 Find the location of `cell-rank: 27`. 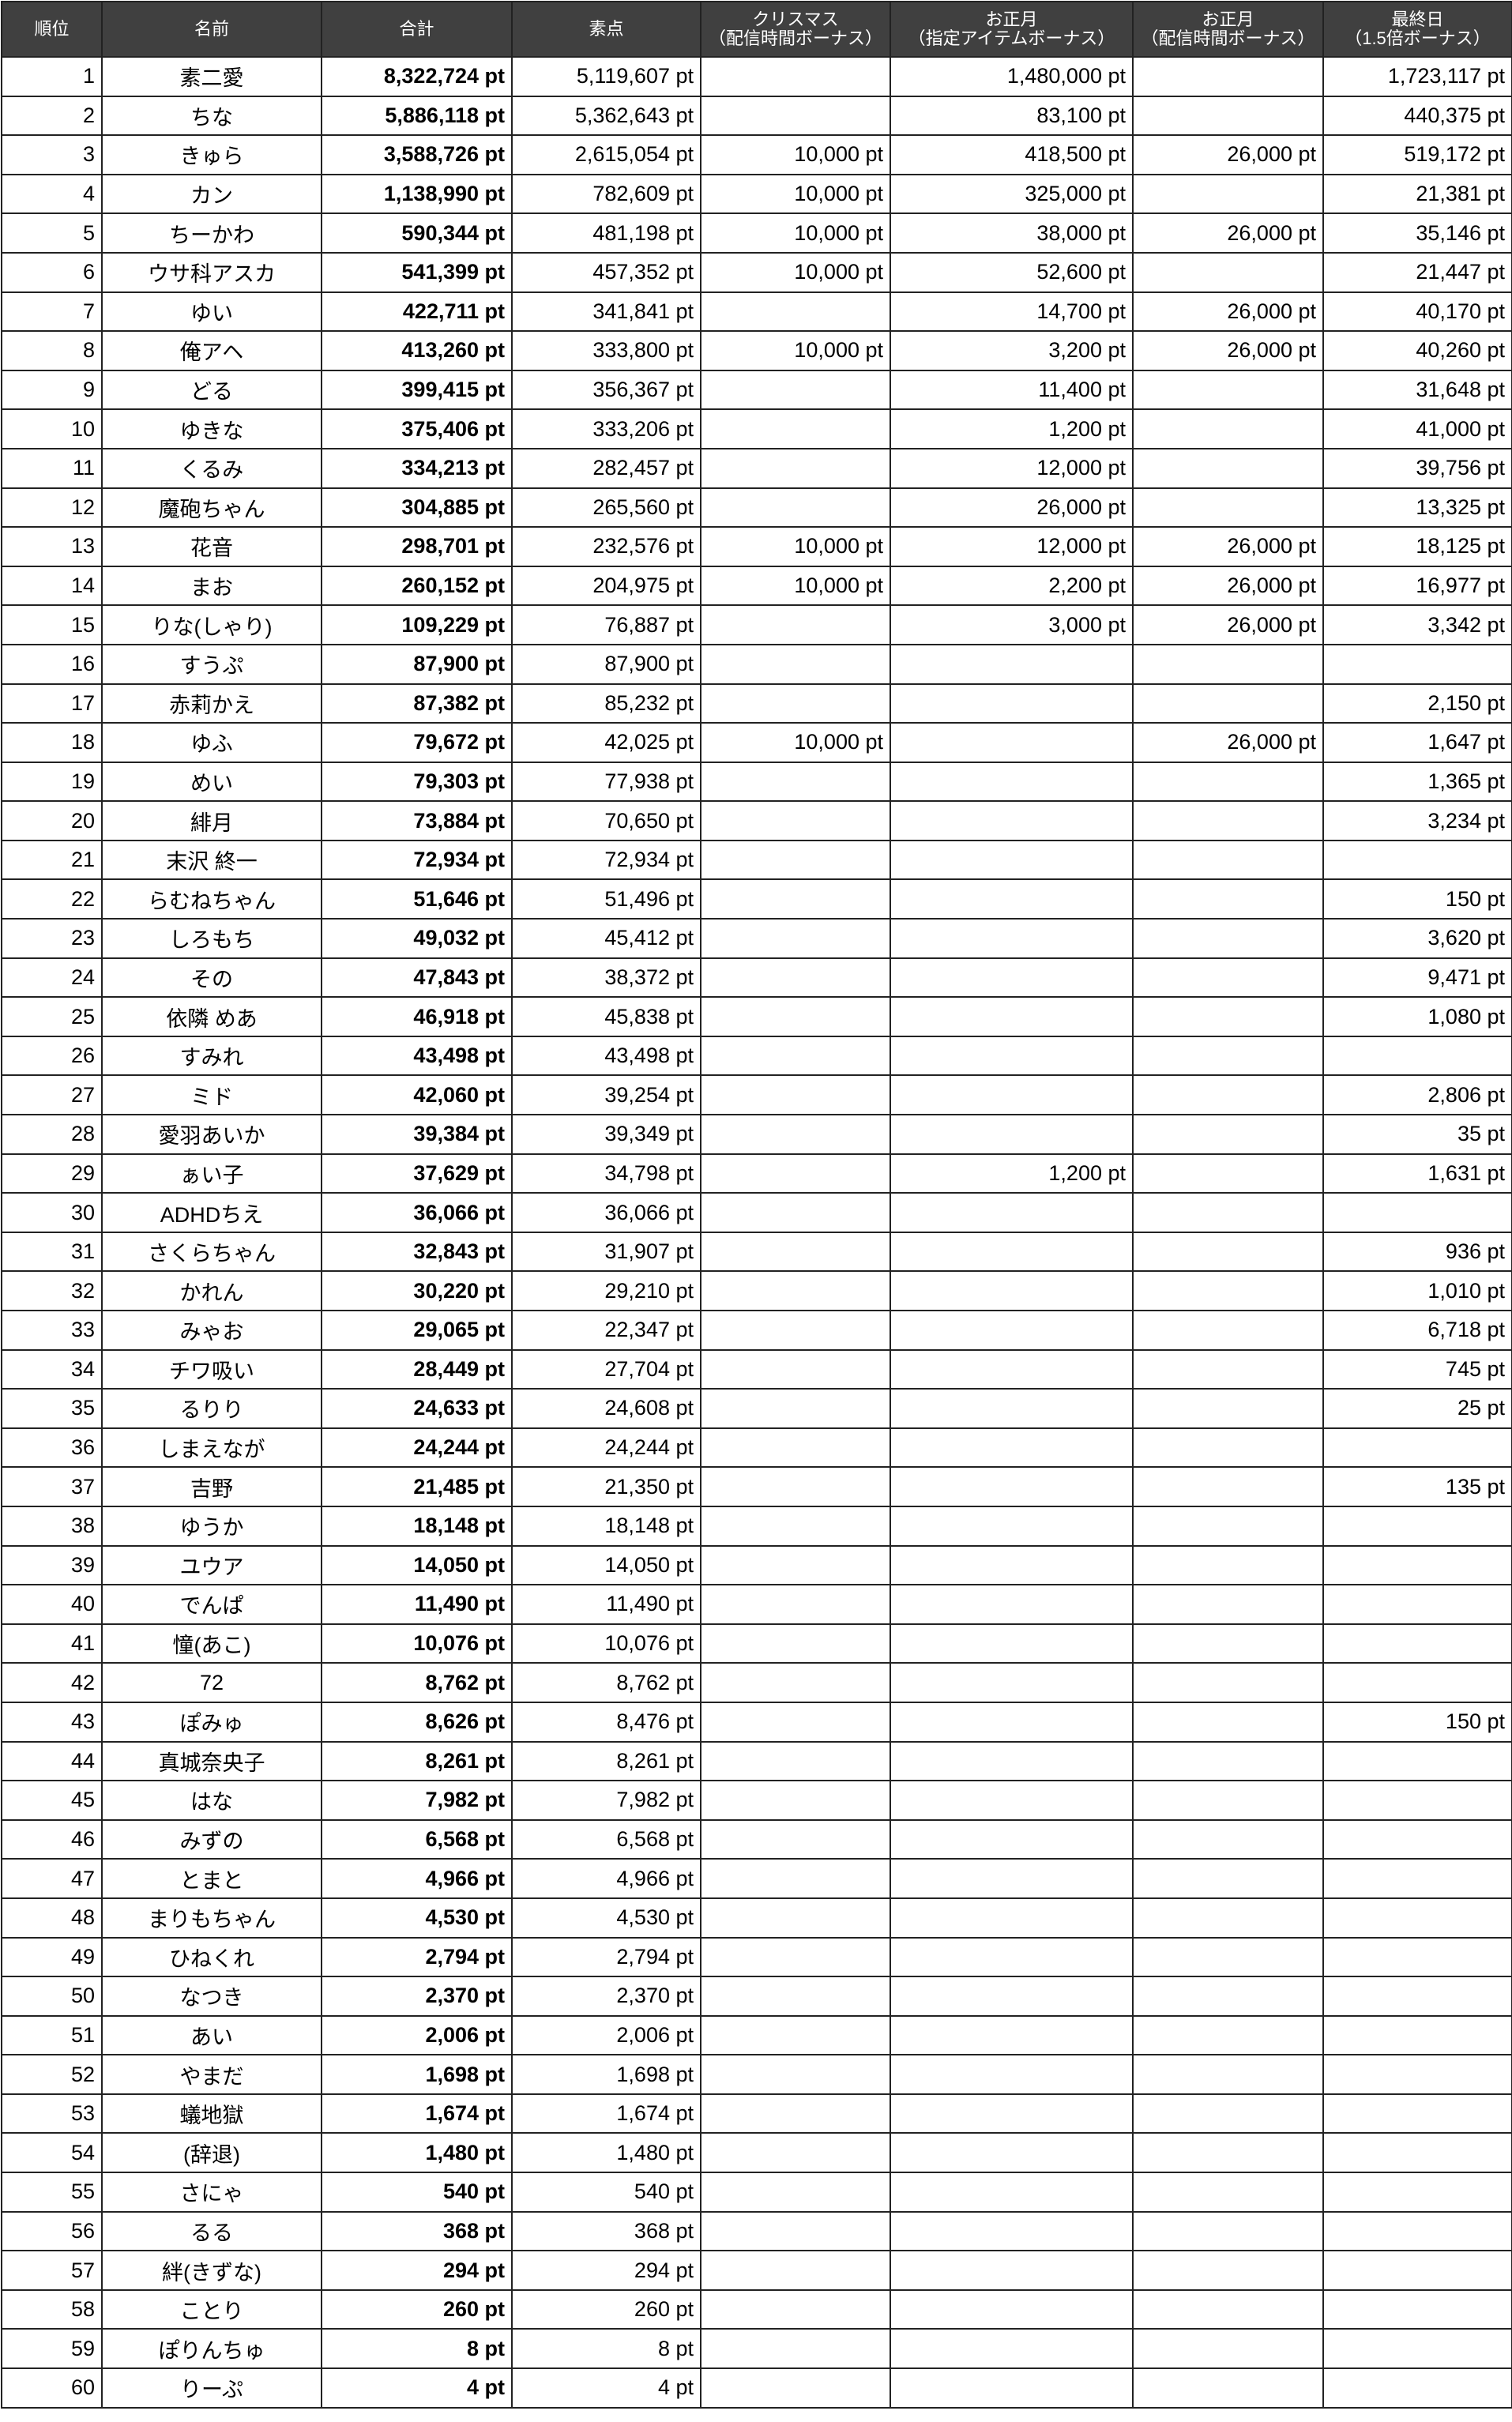

cell-rank: 27 is located at coordinates (52, 1095).